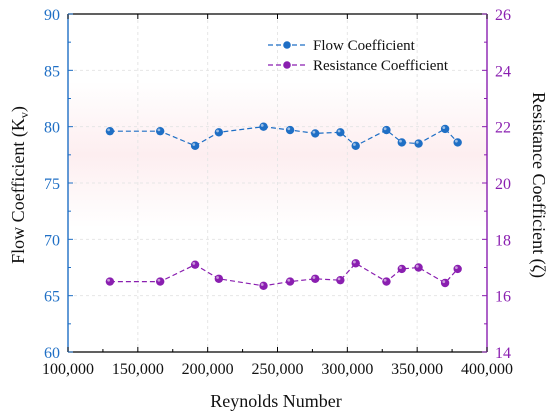 The width and height of the screenshot is (550, 418). What do you see at coordinates (364, 46) in the screenshot?
I see `legend-label-flow-coefficient: Flow Coefficient` at bounding box center [364, 46].